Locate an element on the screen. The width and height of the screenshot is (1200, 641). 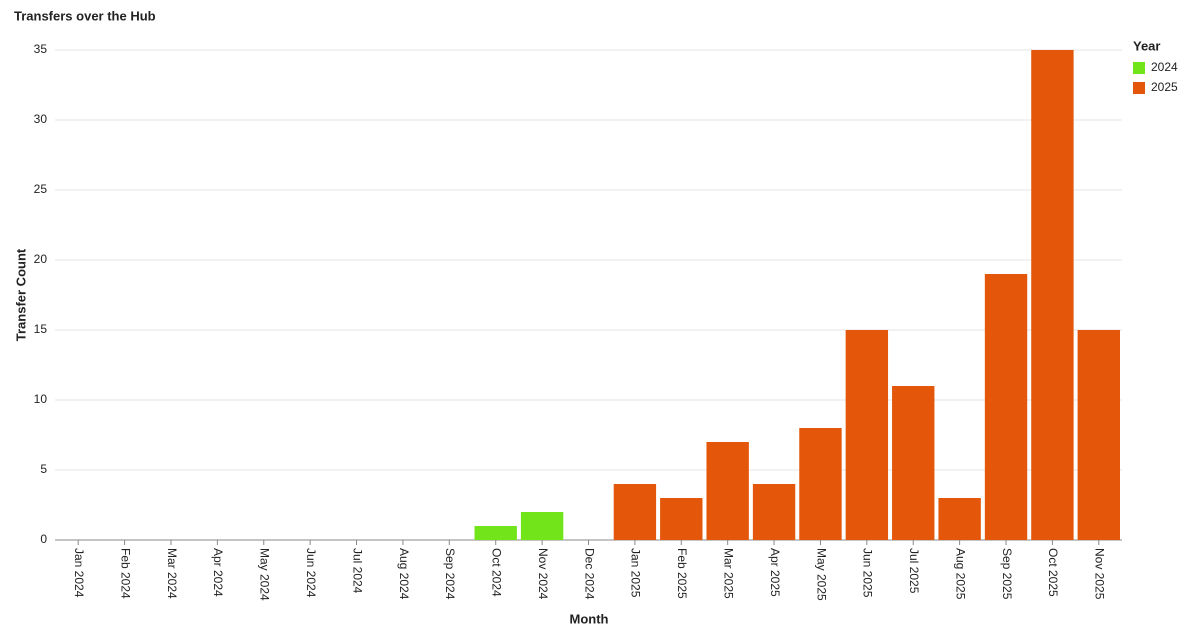
x-tick-label: Oct 2024 is located at coordinates (497, 572).